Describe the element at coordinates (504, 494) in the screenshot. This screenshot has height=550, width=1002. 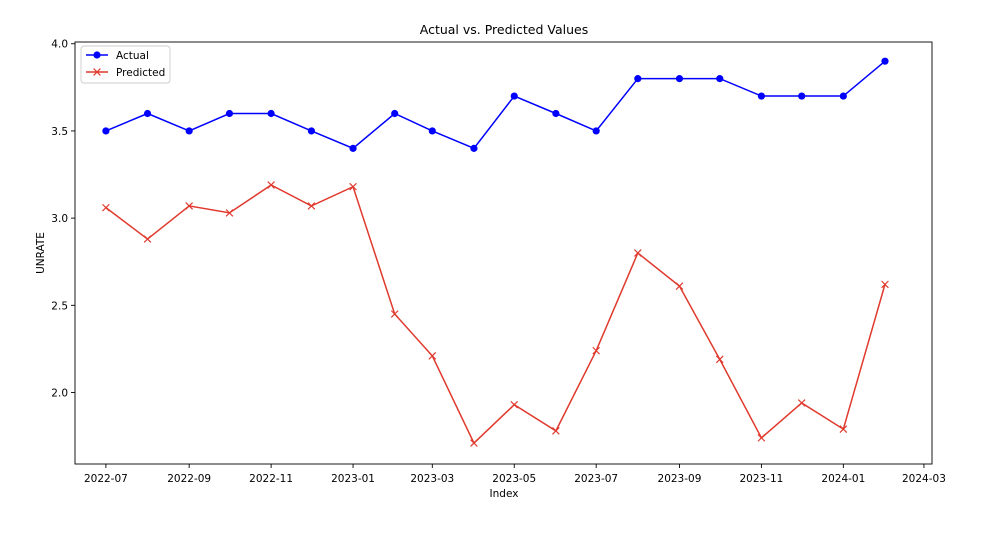
I see `x-axis-title: Index` at that location.